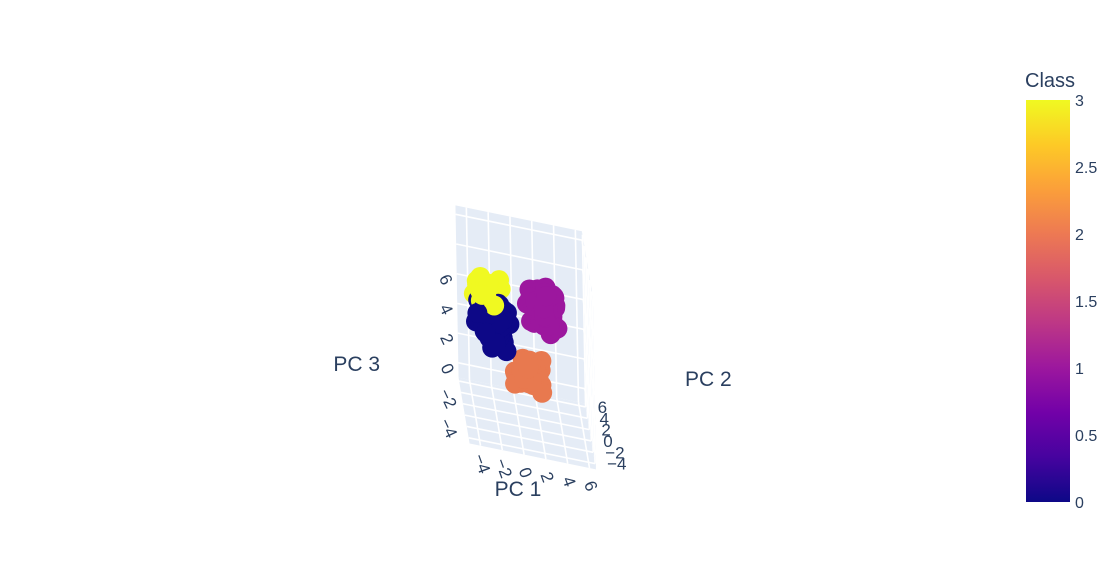 The height and width of the screenshot is (580, 1120). What do you see at coordinates (447, 399) in the screenshot?
I see `z-tick-label: −2` at bounding box center [447, 399].